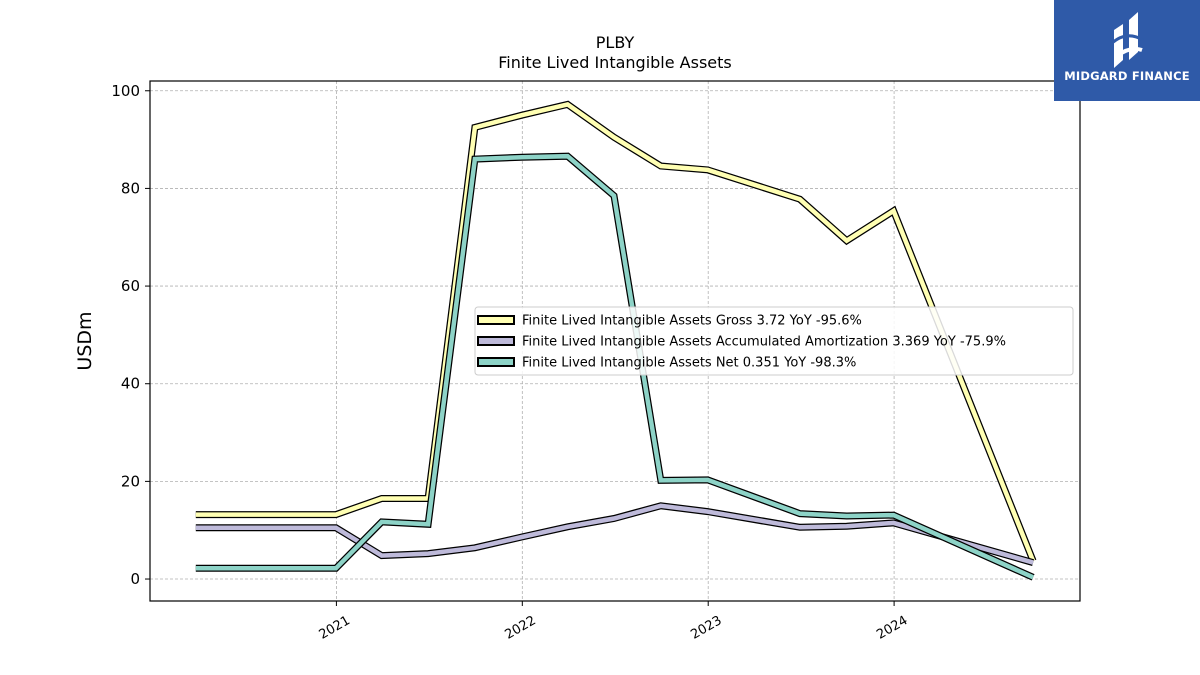 This screenshot has height=675, width=1200. What do you see at coordinates (613, 622) in the screenshot?
I see `x-axis: 2021 2022 2023 2024` at bounding box center [613, 622].